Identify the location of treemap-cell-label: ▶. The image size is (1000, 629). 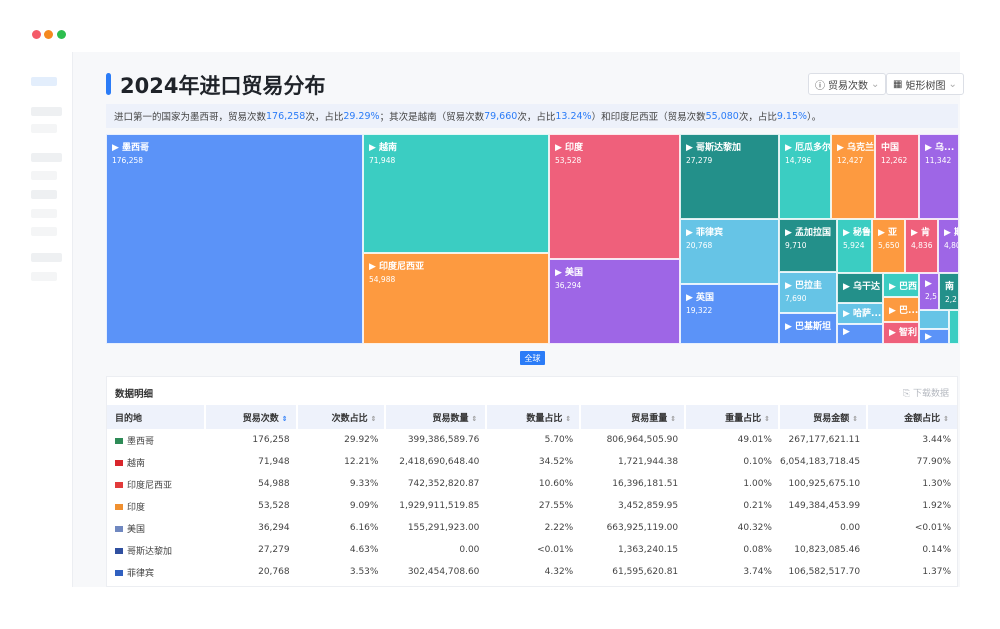
(846, 332).